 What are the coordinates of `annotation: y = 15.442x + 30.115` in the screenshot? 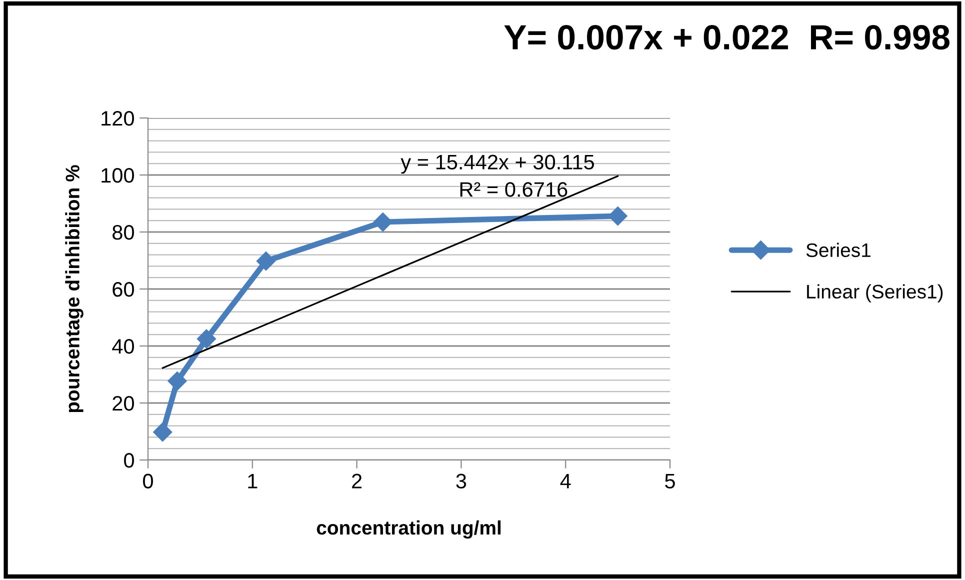 It's located at (497, 164).